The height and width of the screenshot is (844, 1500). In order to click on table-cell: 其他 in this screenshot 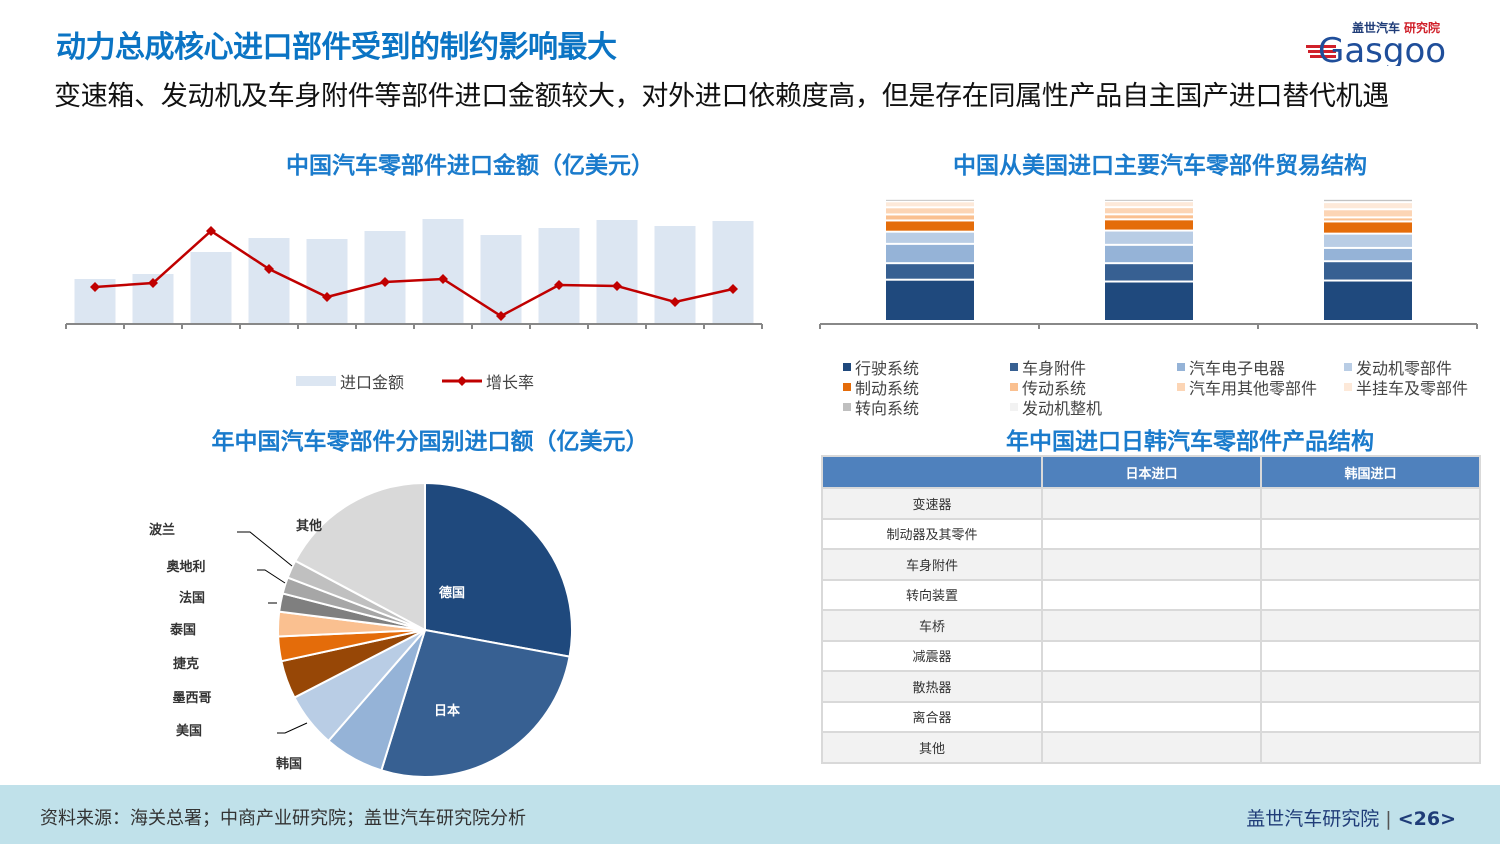, I will do `click(932, 747)`.